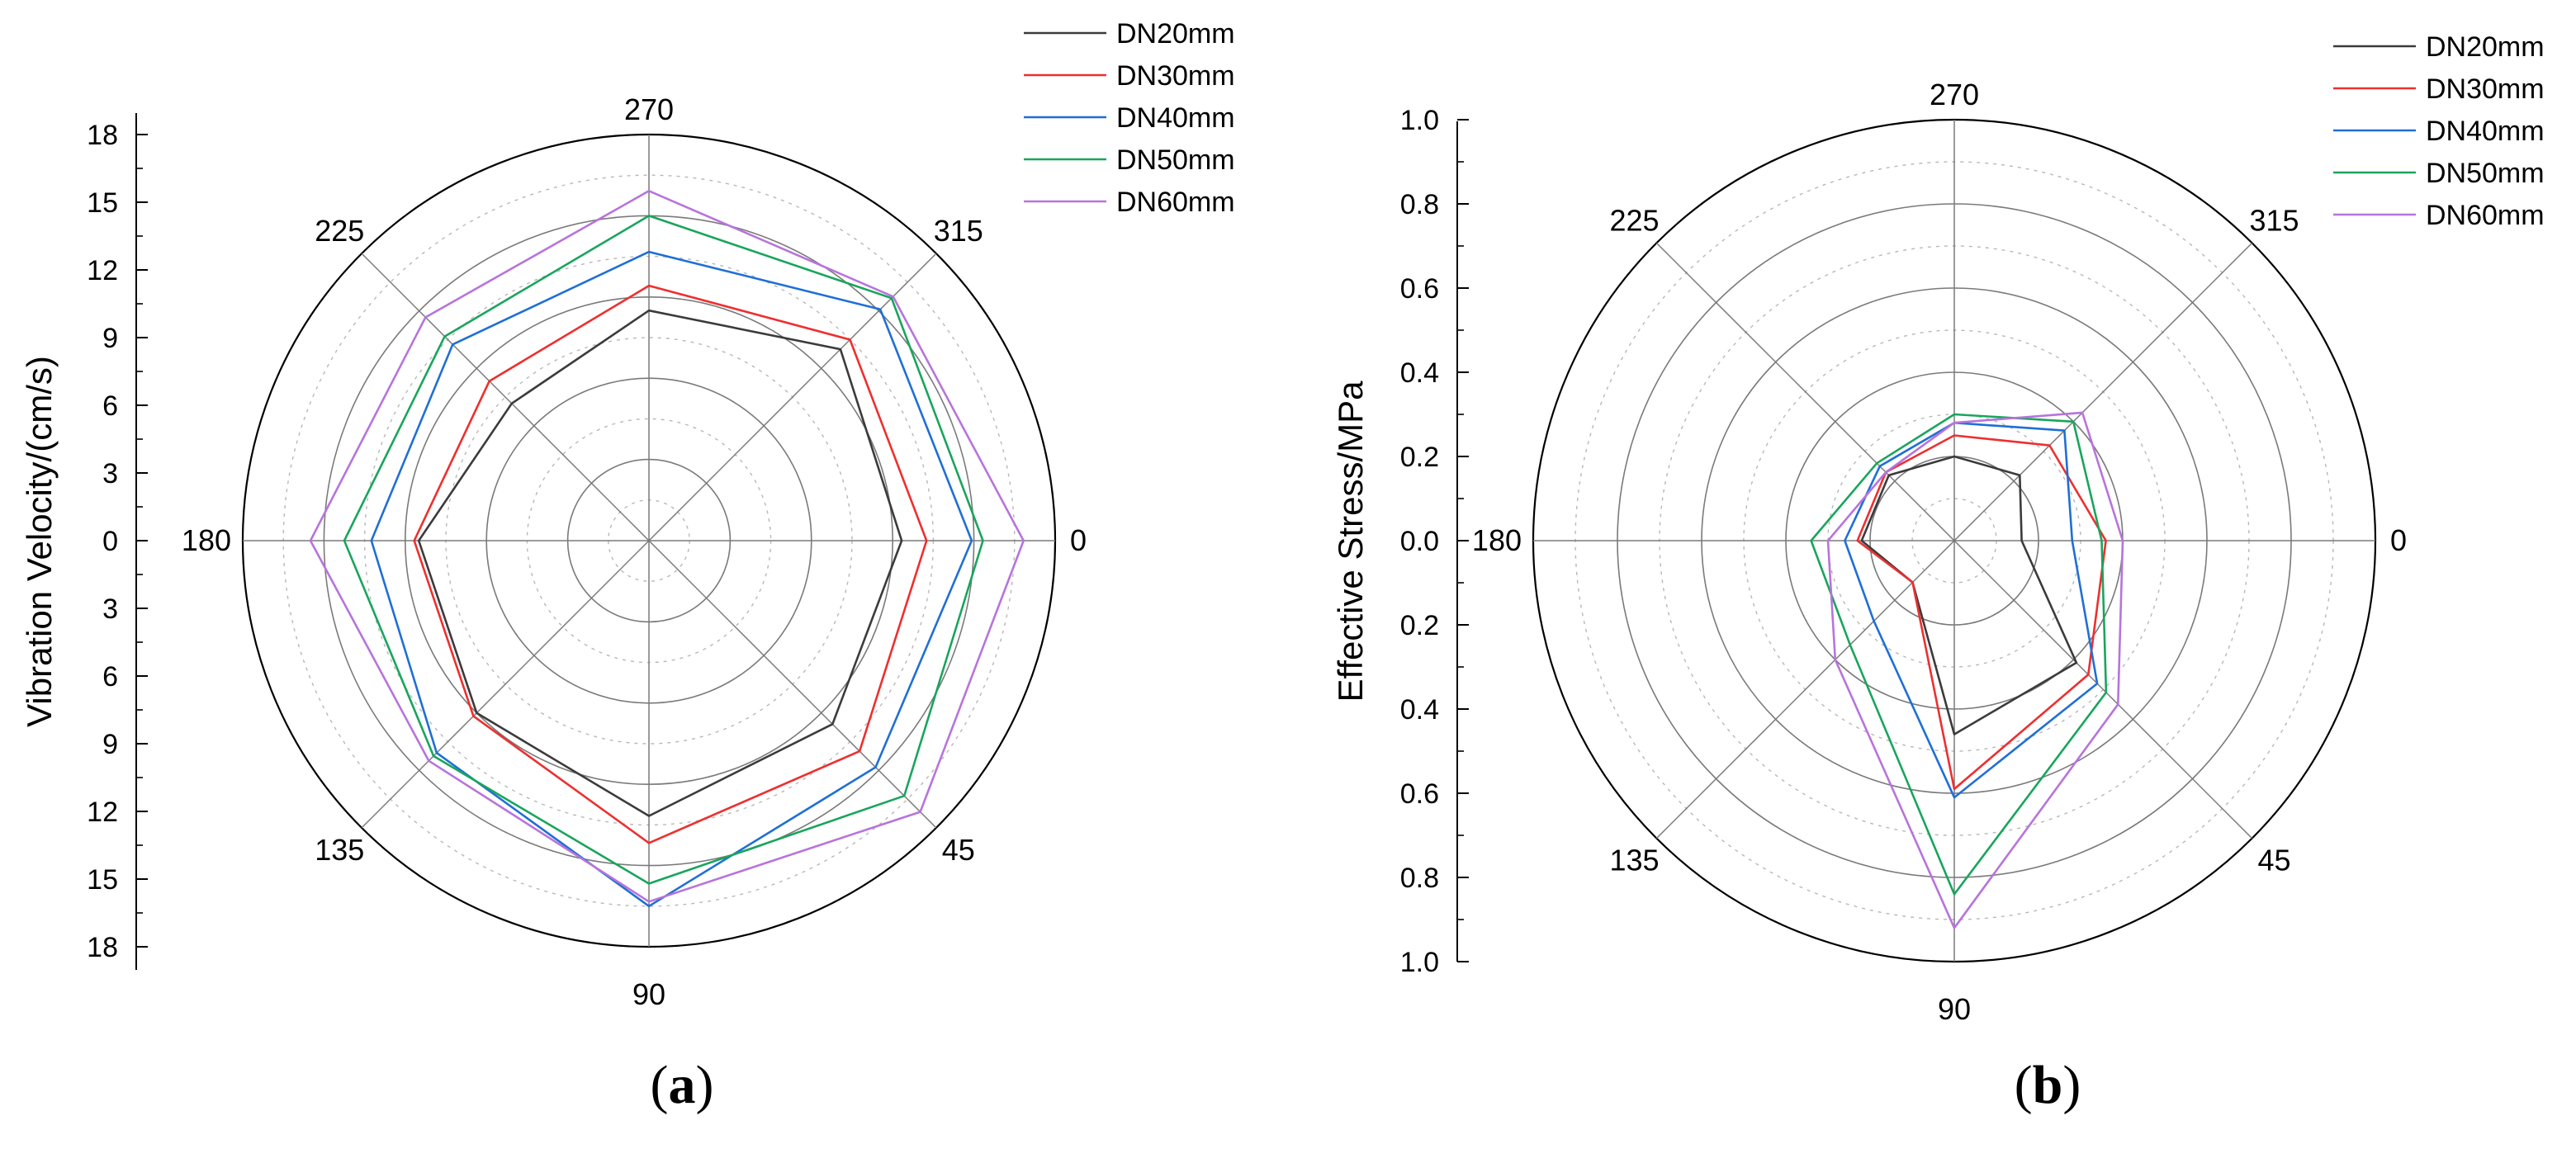  What do you see at coordinates (1419, 542) in the screenshot?
I see `radial-tick-label: 0.0` at bounding box center [1419, 542].